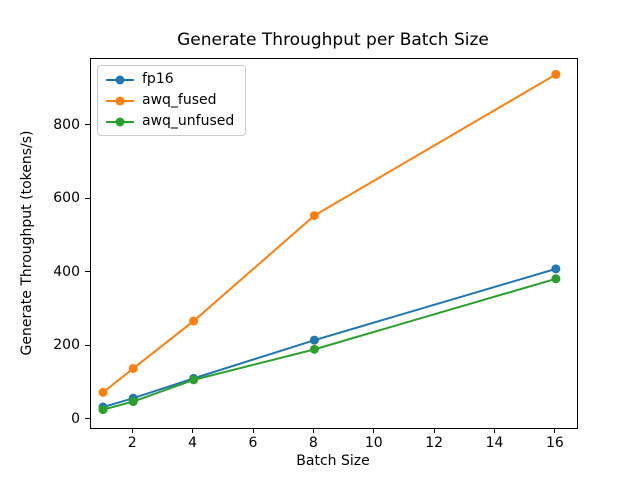  What do you see at coordinates (494, 443) in the screenshot?
I see `x-tick-label: 14` at bounding box center [494, 443].